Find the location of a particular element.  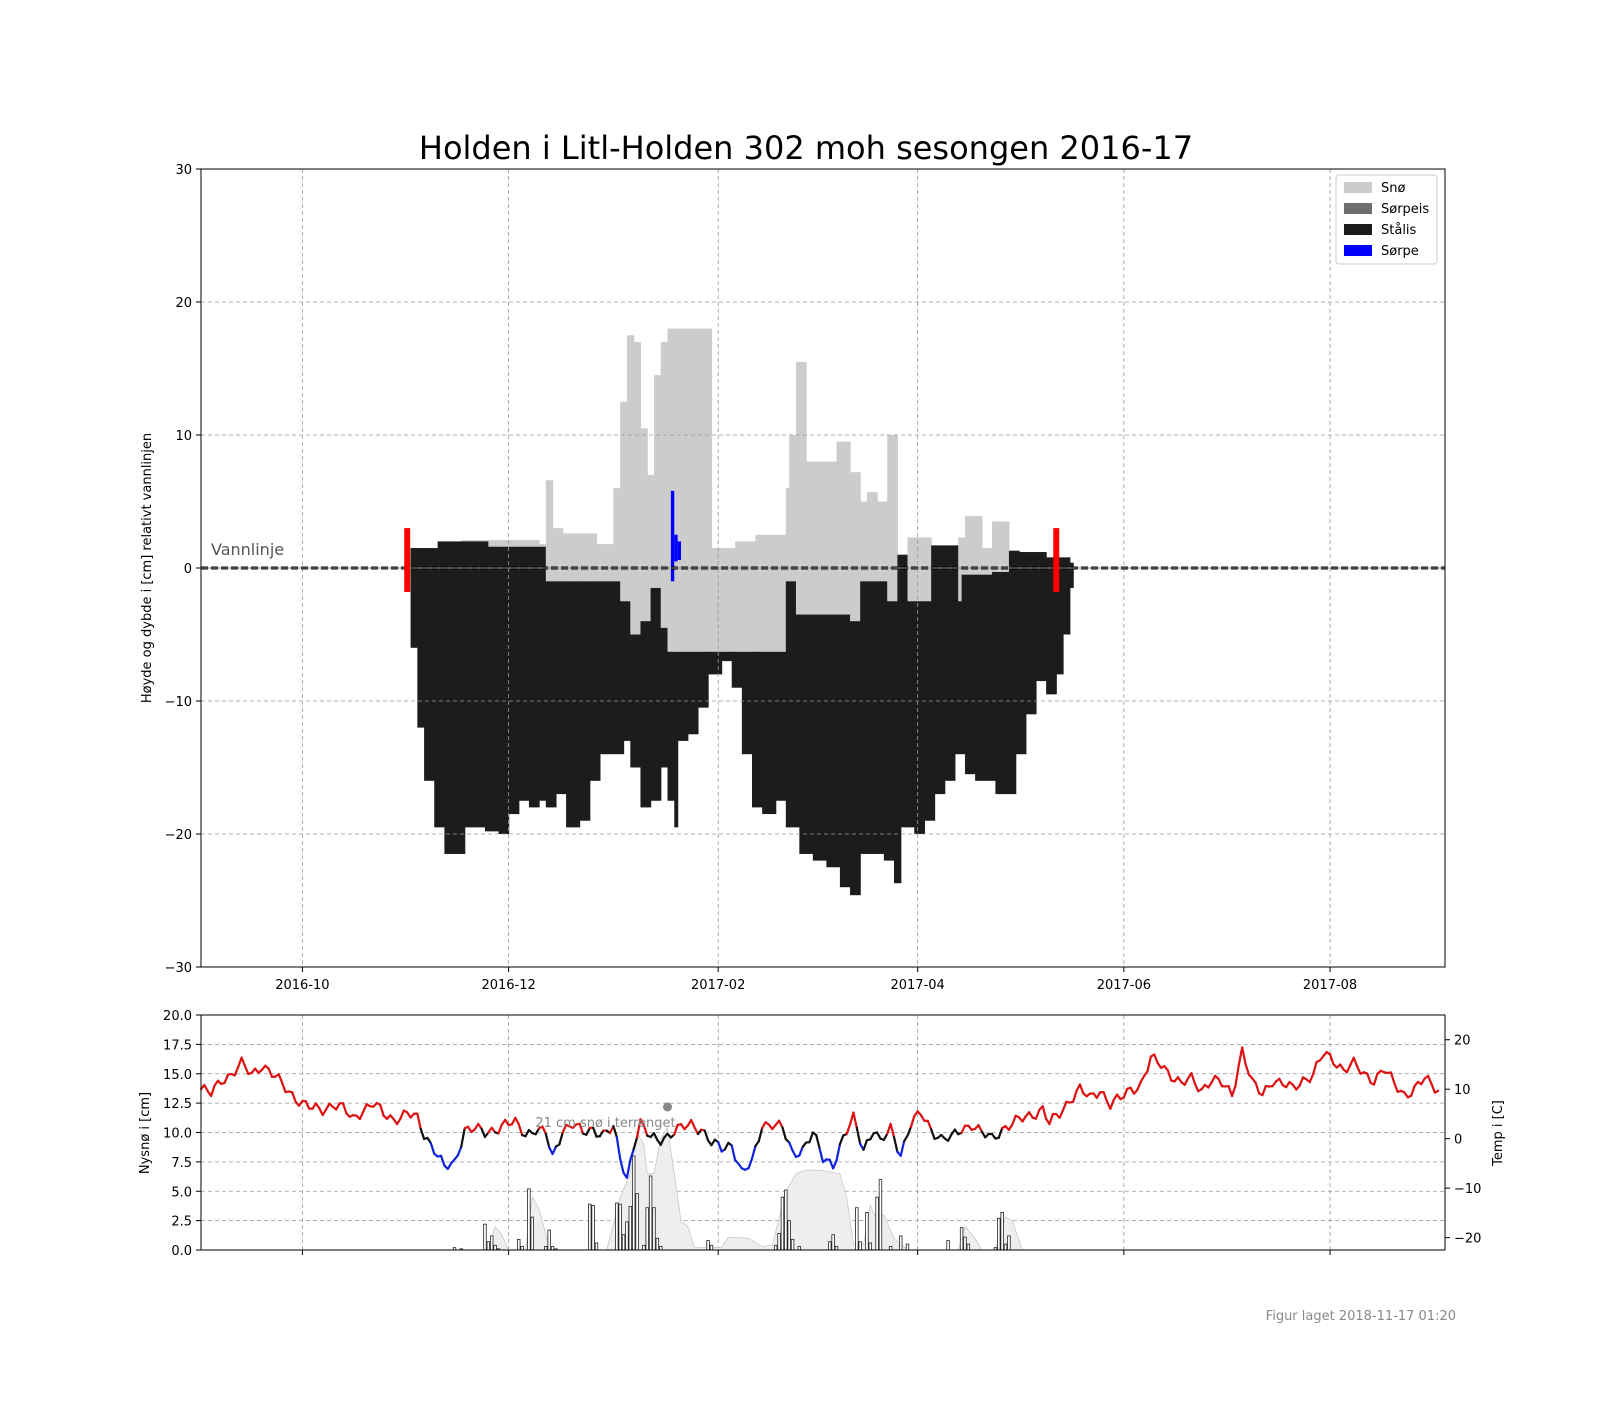

legend-label-sno: Snø is located at coordinates (1393, 188).